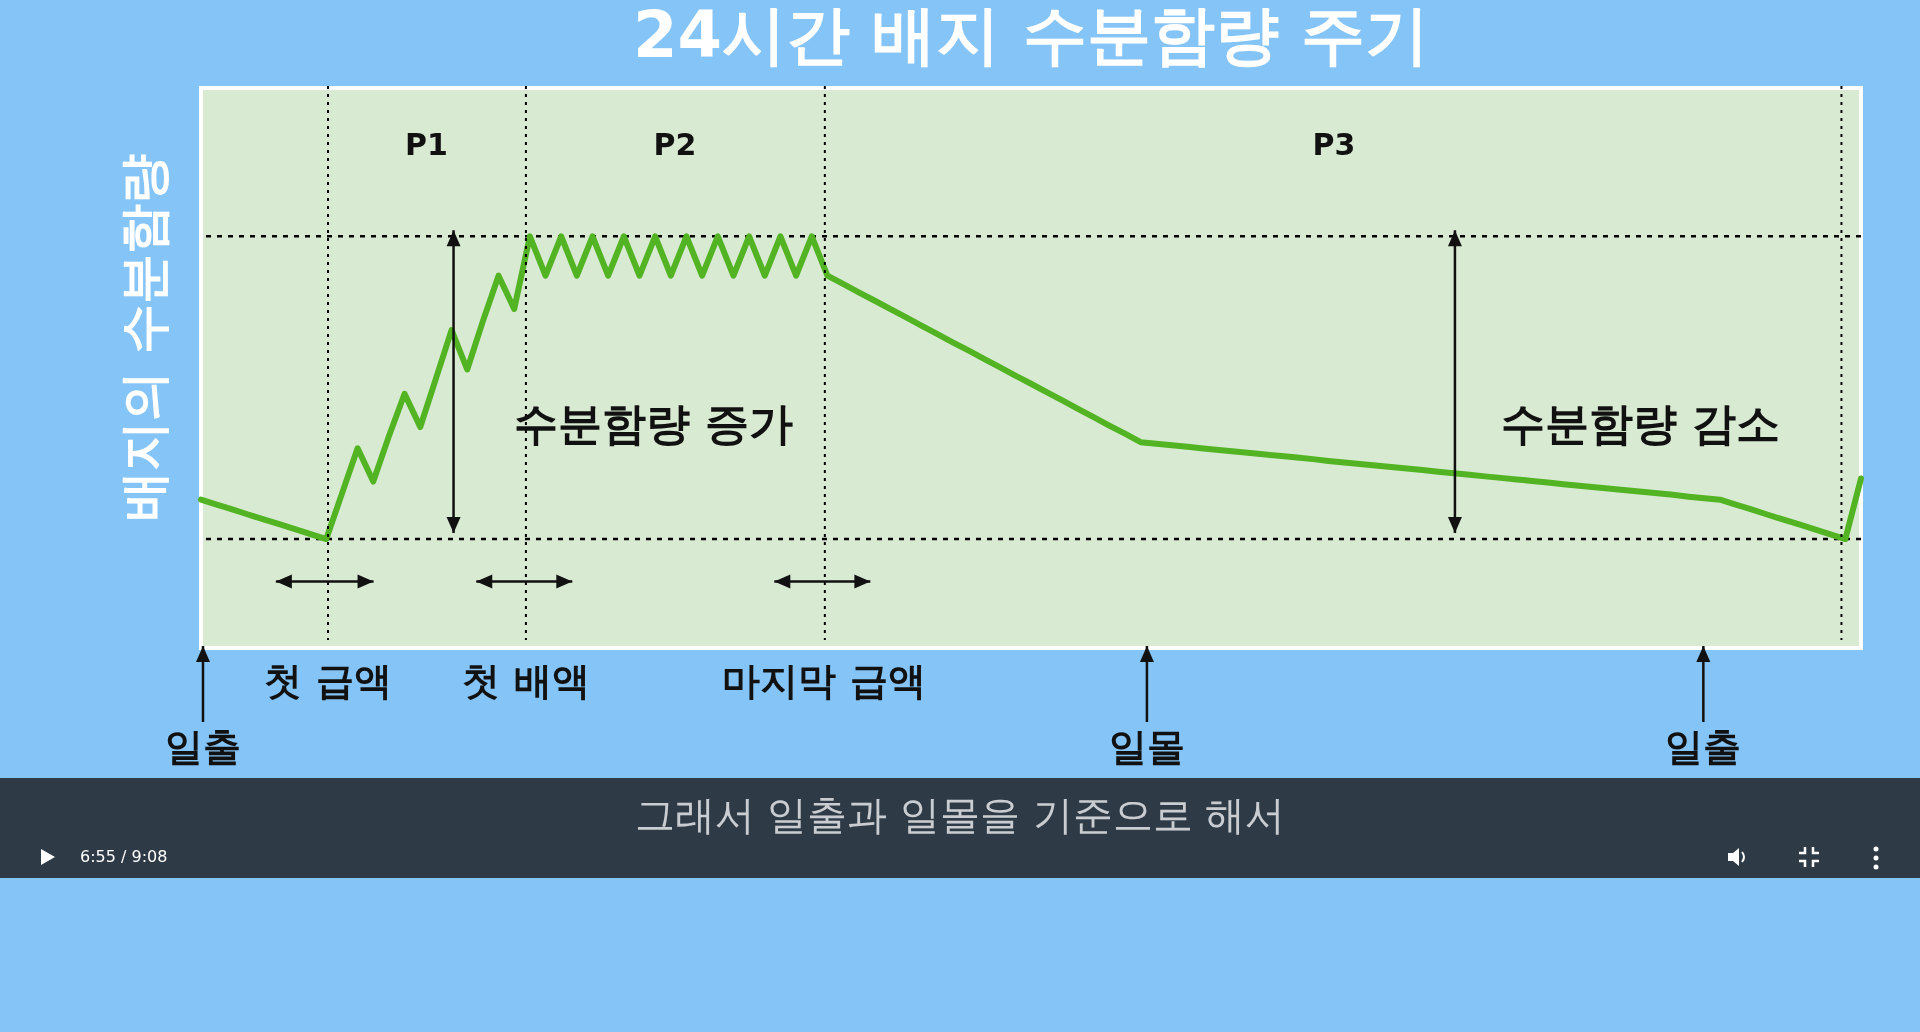 This screenshot has height=1032, width=1920. What do you see at coordinates (1334, 144) in the screenshot?
I see `text: P3` at bounding box center [1334, 144].